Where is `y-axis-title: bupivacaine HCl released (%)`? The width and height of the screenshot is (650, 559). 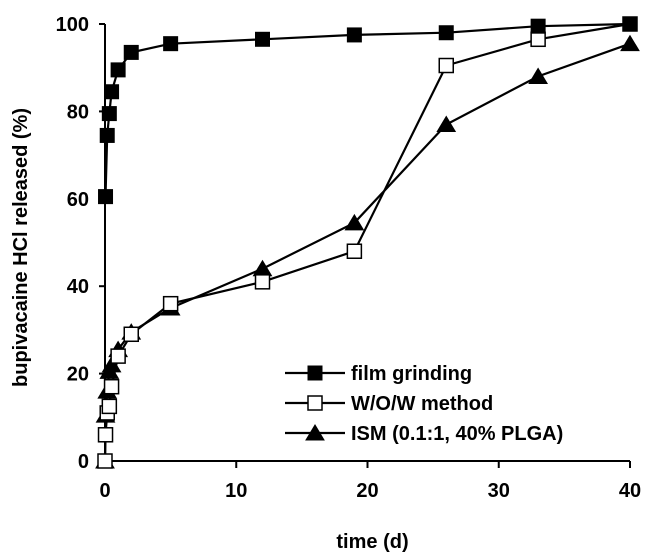 y-axis-title: bupivacaine HCl released (%) is located at coordinates (21, 247).